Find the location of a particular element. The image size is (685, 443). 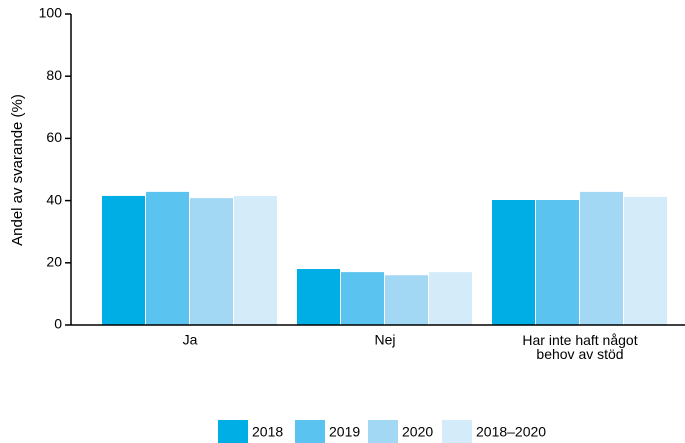

y-tick-label: 0 is located at coordinates (58, 324).